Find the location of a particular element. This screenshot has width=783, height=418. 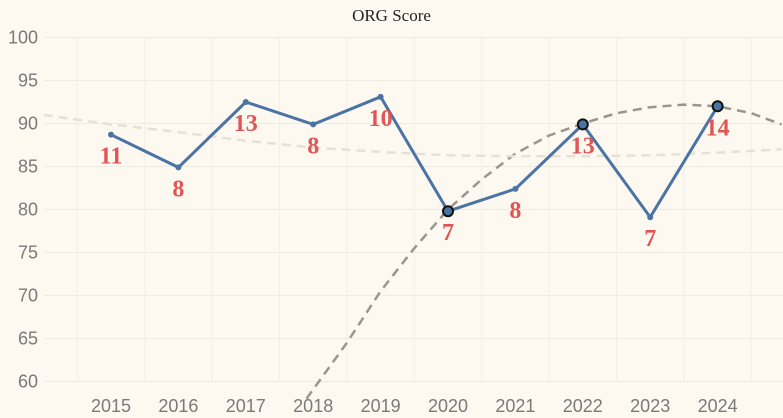

y-axis: 60 65 70 75 80 85 90 95 100 is located at coordinates (23, 210).